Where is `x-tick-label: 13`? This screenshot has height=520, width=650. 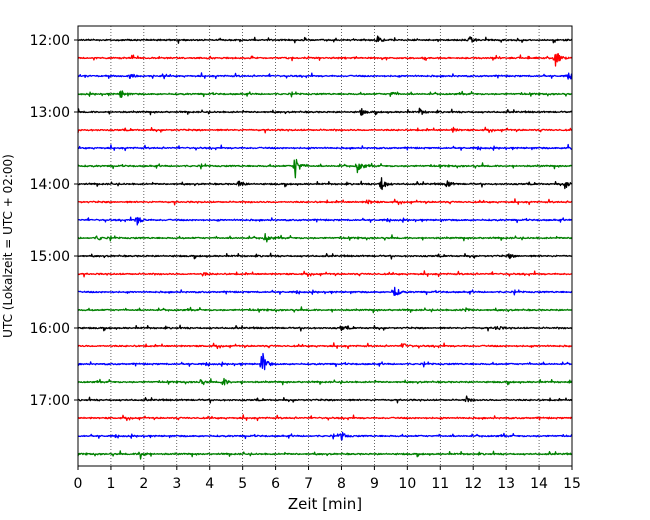 x-tick-label: 13 is located at coordinates (506, 484).